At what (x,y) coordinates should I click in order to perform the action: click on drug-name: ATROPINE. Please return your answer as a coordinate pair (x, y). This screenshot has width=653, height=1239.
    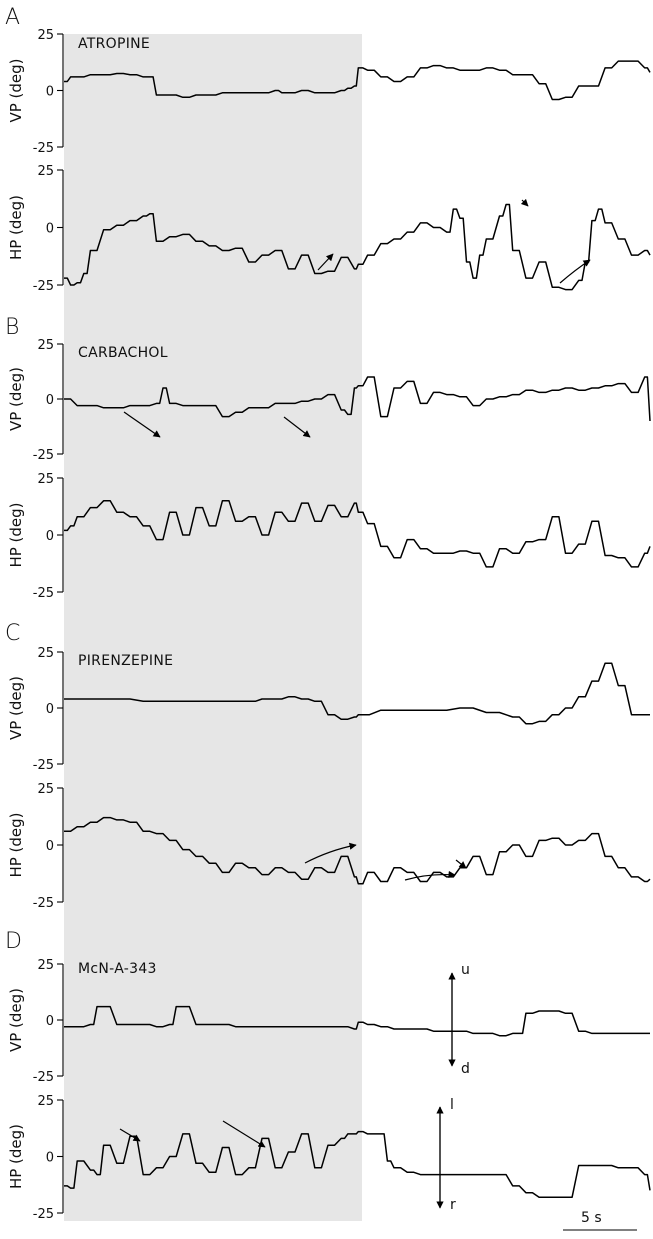
    Looking at the image, I should click on (114, 44).